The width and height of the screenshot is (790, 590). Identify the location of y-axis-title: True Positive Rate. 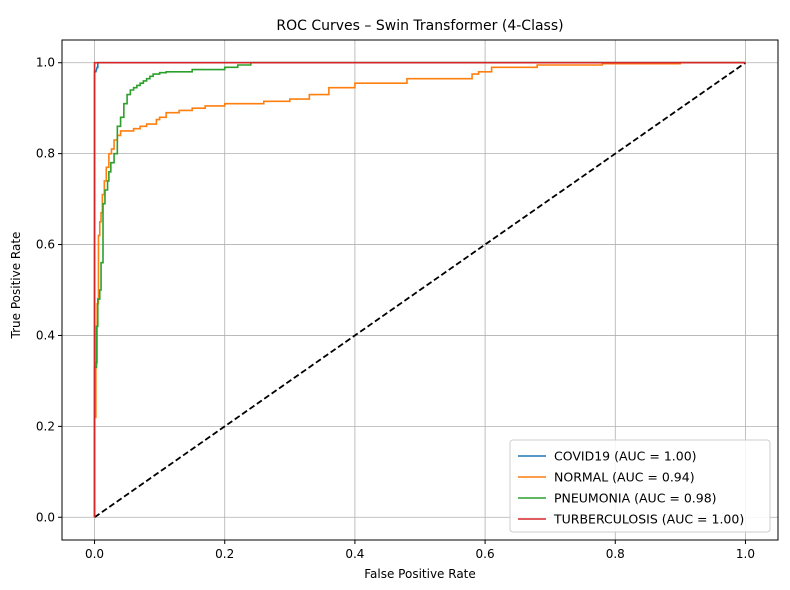
(16, 286).